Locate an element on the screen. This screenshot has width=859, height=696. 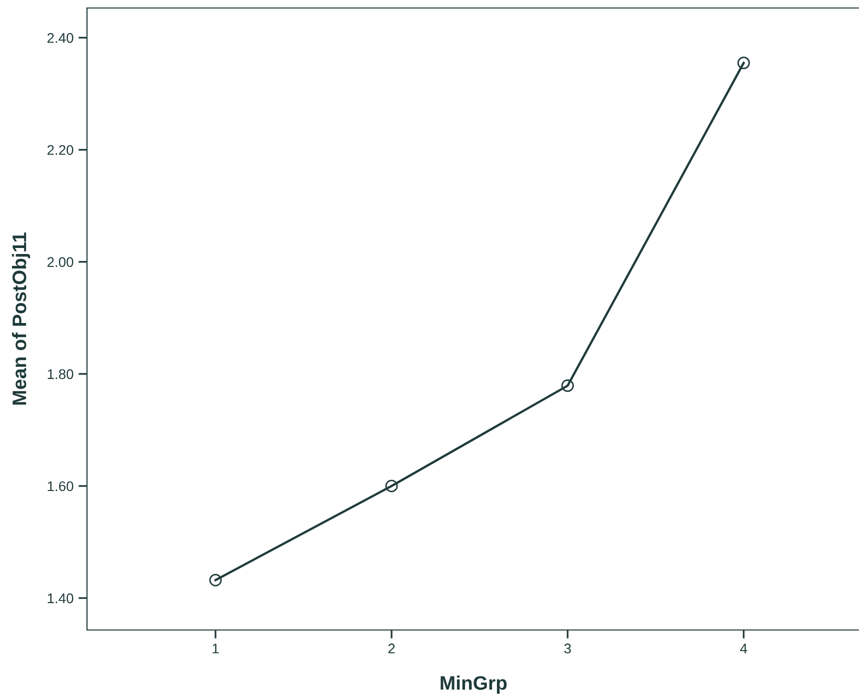
y-tick-label: 2.00 is located at coordinates (60, 262).